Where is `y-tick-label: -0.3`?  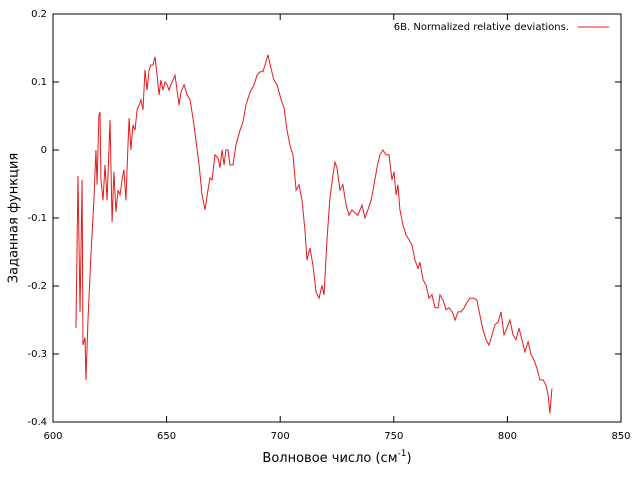
y-tick-label: -0.3 is located at coordinates (37, 354).